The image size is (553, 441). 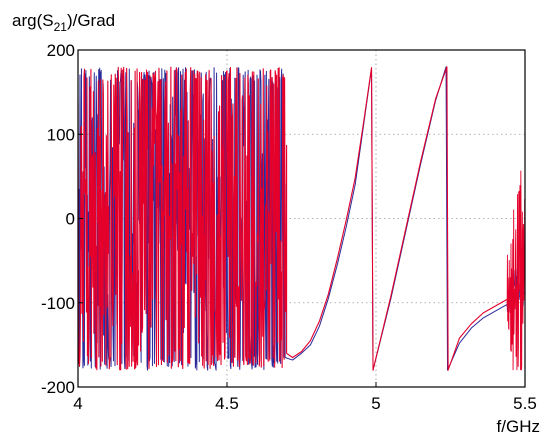 I want to click on x-tick-label: 5, so click(x=375, y=403).